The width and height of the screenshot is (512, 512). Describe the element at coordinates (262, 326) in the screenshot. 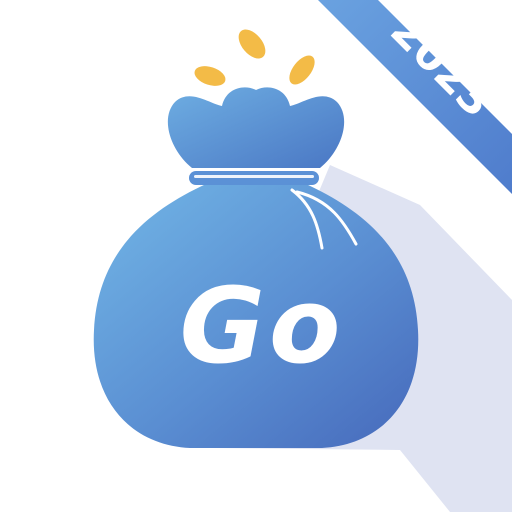

I see `logo-text: Go` at that location.